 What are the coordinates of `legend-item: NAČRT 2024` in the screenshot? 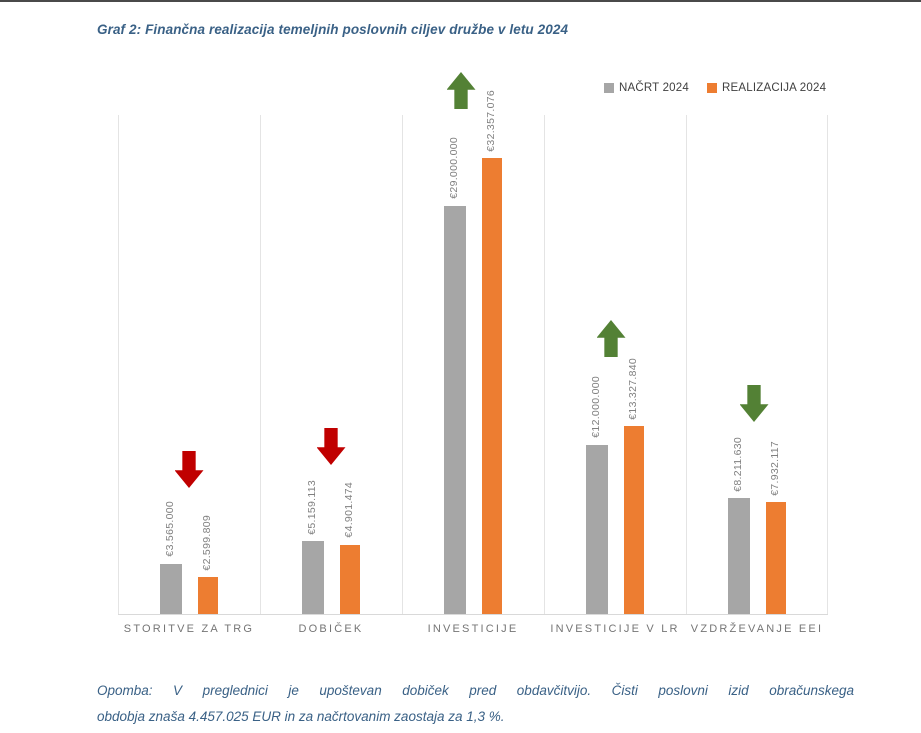 It's located at (646, 88).